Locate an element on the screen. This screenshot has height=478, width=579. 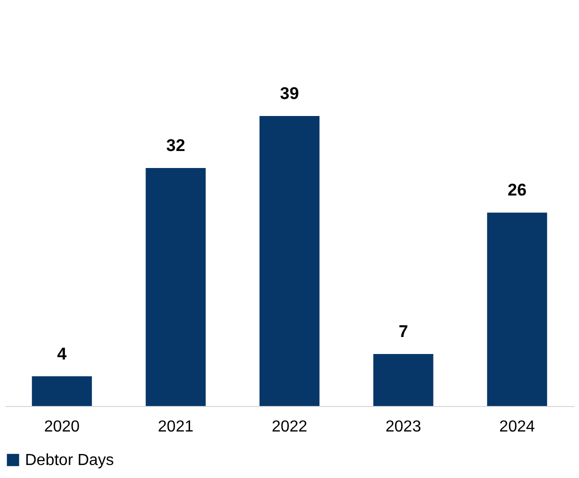
x-tick-label: 2021 is located at coordinates (176, 427).